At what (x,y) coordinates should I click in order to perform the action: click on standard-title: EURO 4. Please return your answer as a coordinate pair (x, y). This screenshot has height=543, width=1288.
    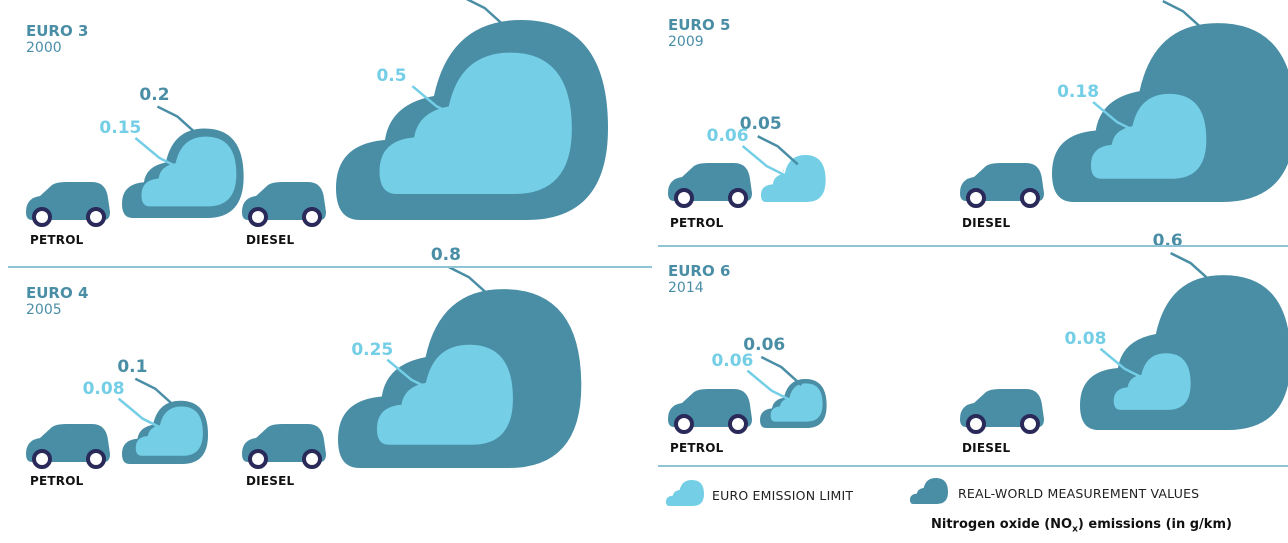
    Looking at the image, I should click on (57, 293).